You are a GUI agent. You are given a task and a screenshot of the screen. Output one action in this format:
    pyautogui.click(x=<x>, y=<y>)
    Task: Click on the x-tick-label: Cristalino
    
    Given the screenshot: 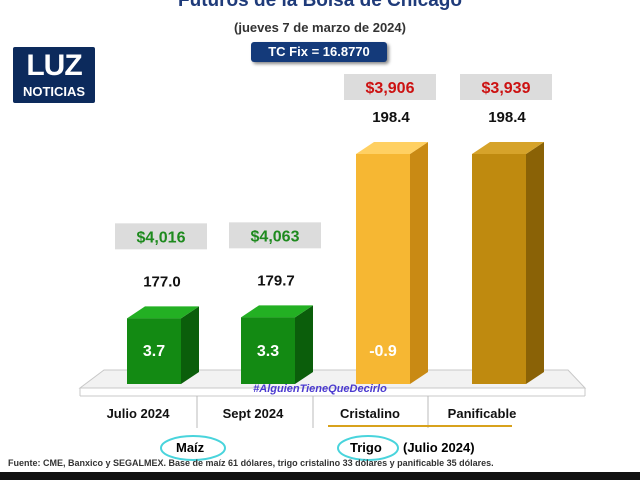 What is the action you would take?
    pyautogui.click(x=370, y=413)
    